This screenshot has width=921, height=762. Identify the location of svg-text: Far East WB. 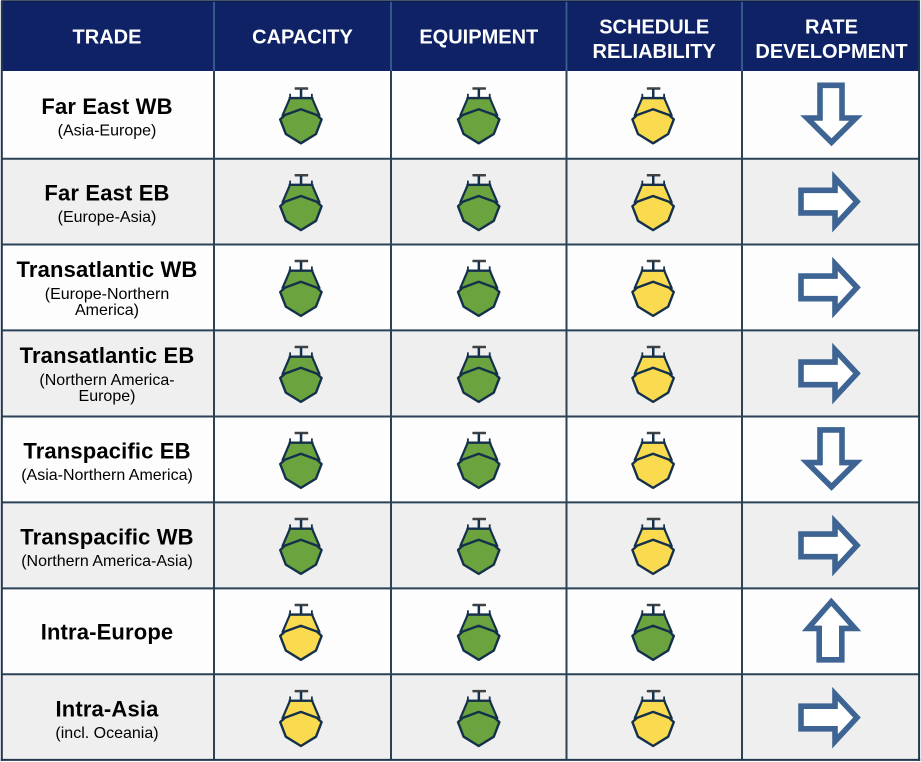
(106, 106).